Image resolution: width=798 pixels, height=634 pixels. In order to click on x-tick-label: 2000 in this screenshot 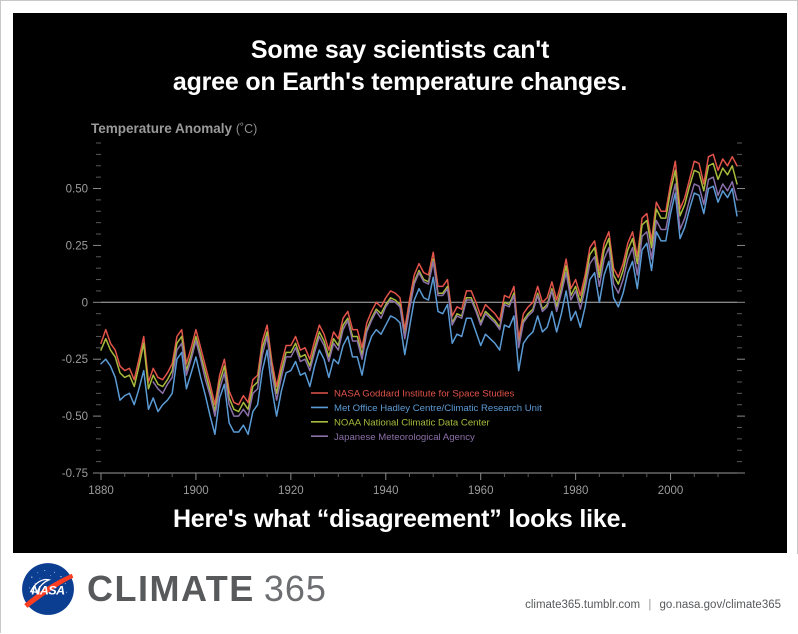, I will do `click(671, 491)`.